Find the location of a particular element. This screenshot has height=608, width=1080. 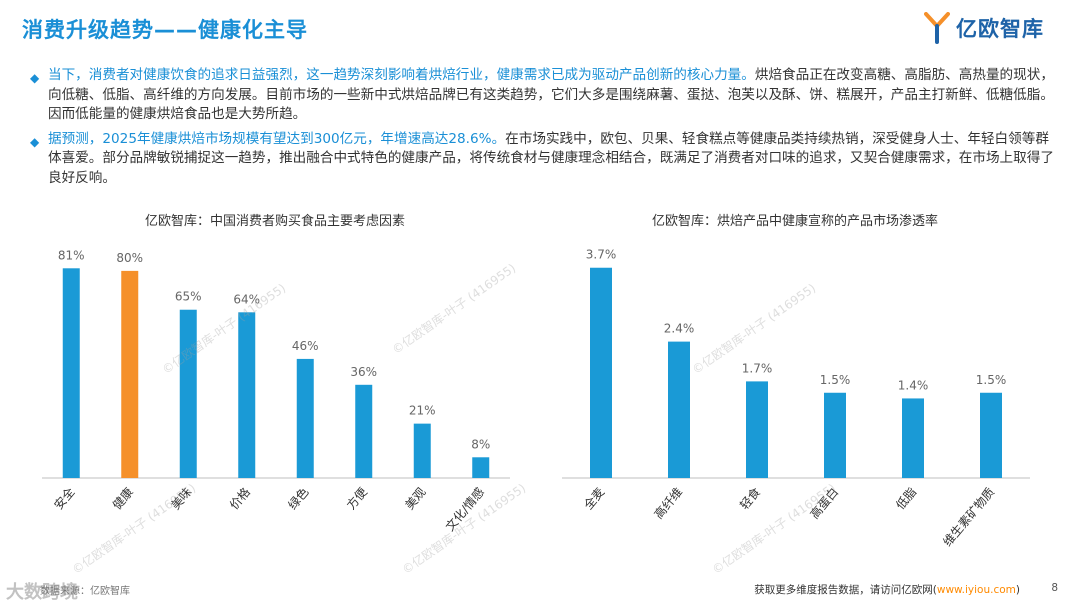

bar-高蛋白 is located at coordinates (835, 435).